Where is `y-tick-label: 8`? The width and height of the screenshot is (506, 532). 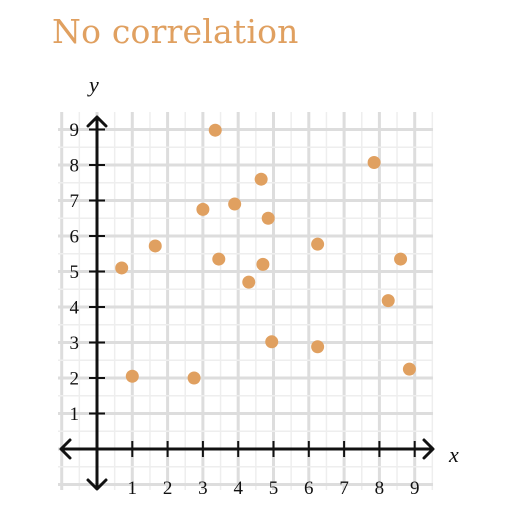
y-tick-label: 8 is located at coordinates (75, 166).